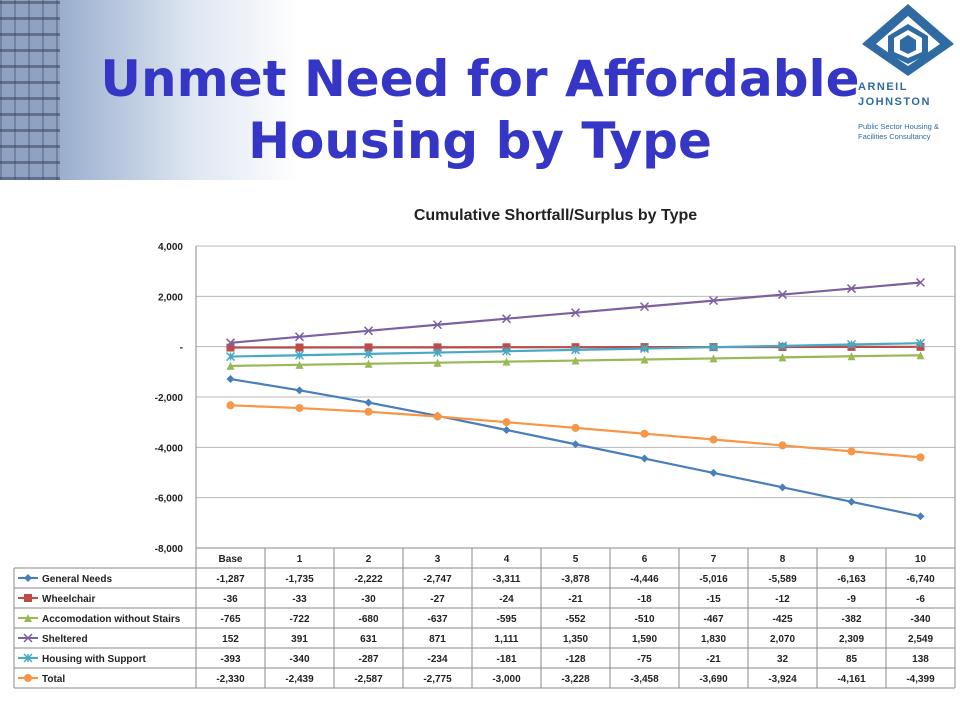 The width and height of the screenshot is (960, 720). Describe the element at coordinates (30, 90) in the screenshot. I see `building-image` at that location.